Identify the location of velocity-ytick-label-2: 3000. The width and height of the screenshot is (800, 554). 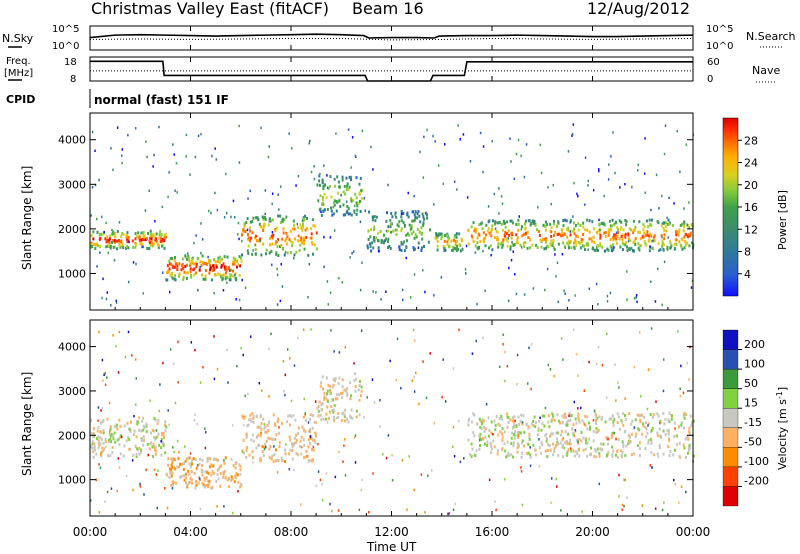
(72, 391).